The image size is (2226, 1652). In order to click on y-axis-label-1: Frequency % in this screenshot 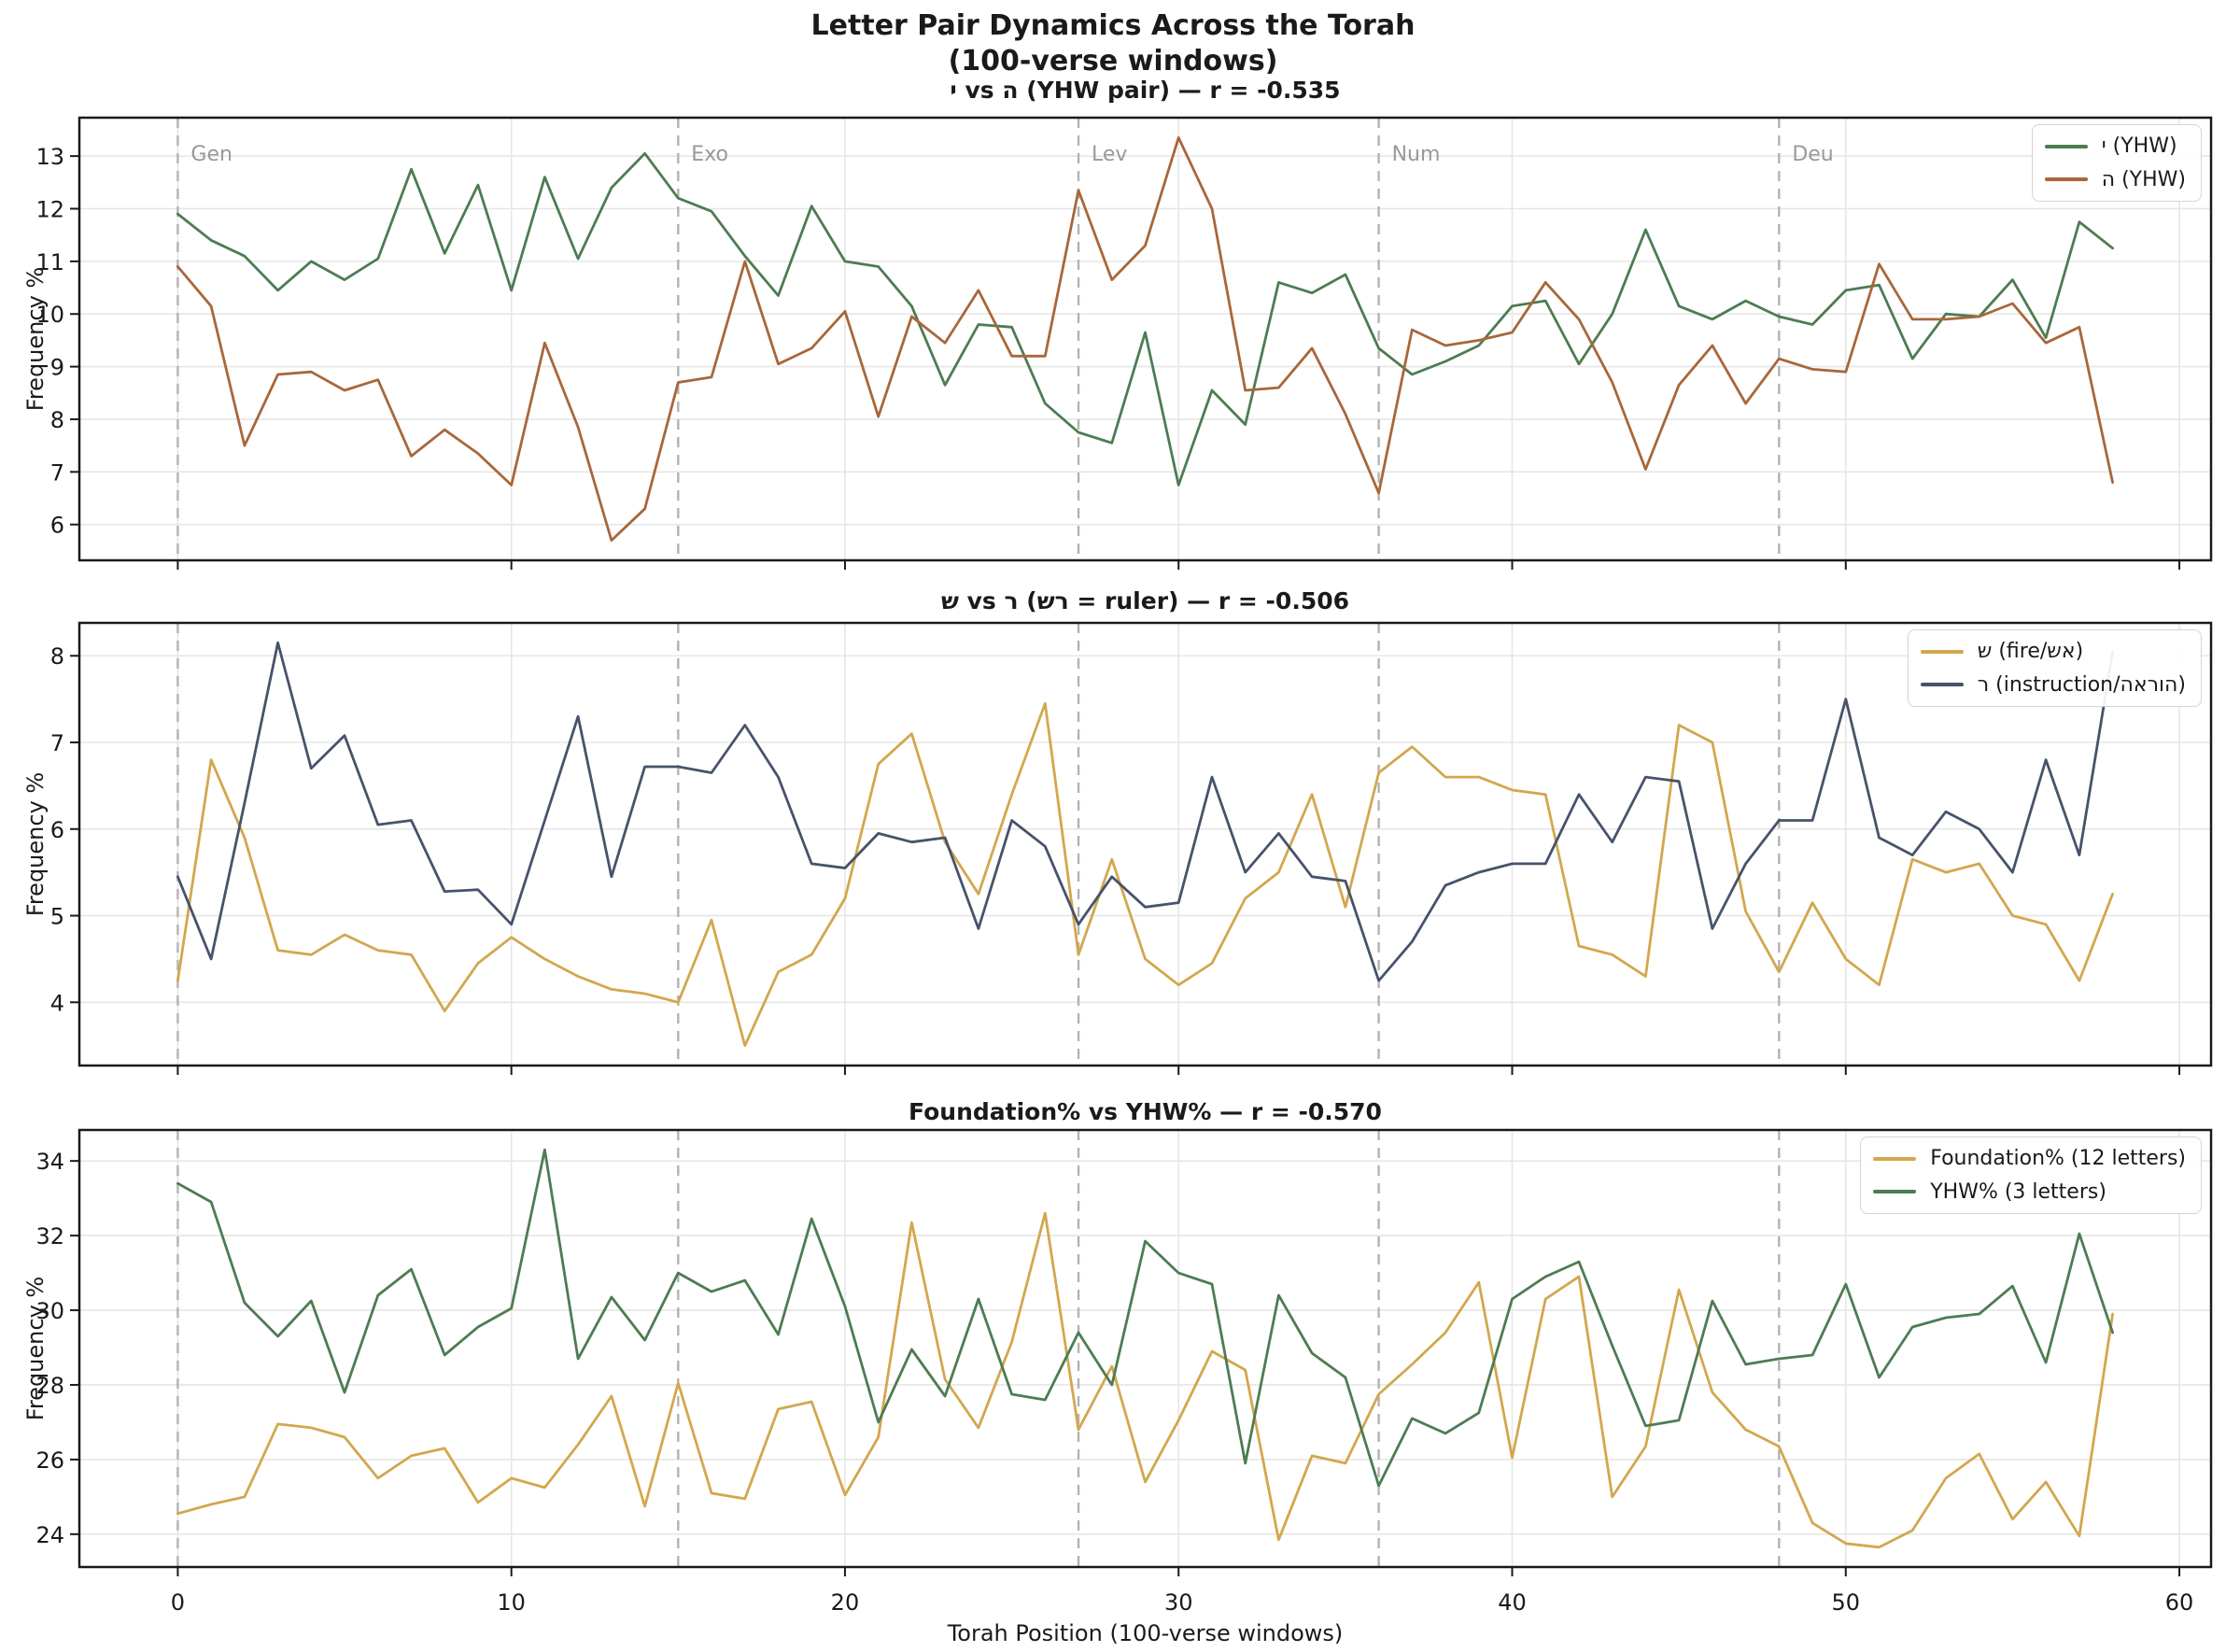, I will do `click(35, 339)`.